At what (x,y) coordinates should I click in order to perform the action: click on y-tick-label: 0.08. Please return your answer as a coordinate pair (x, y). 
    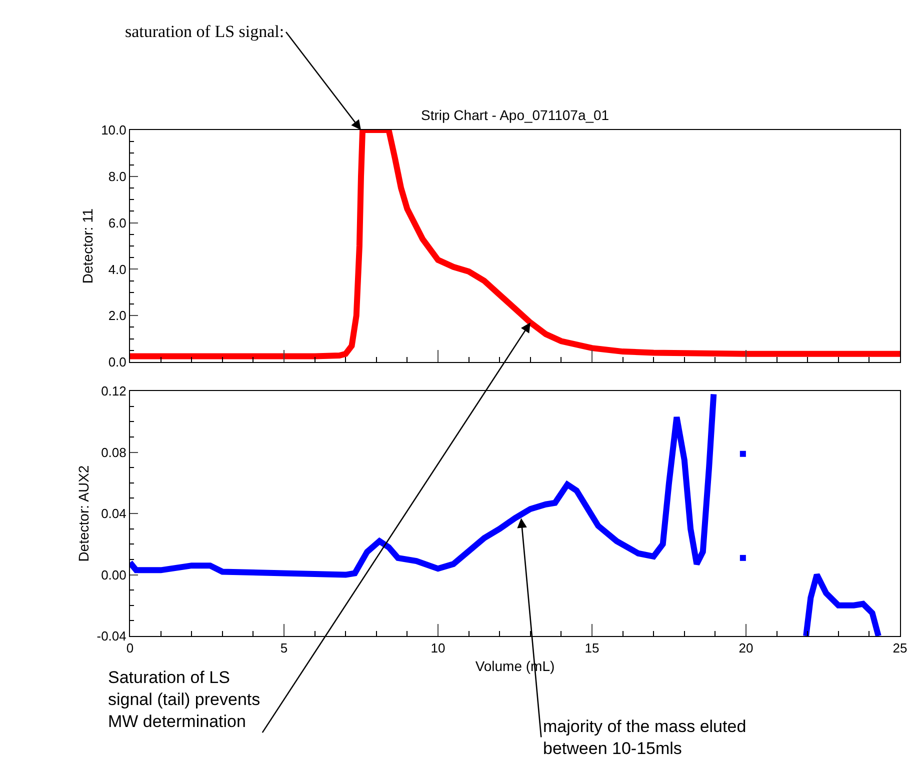
    Looking at the image, I should click on (113, 452).